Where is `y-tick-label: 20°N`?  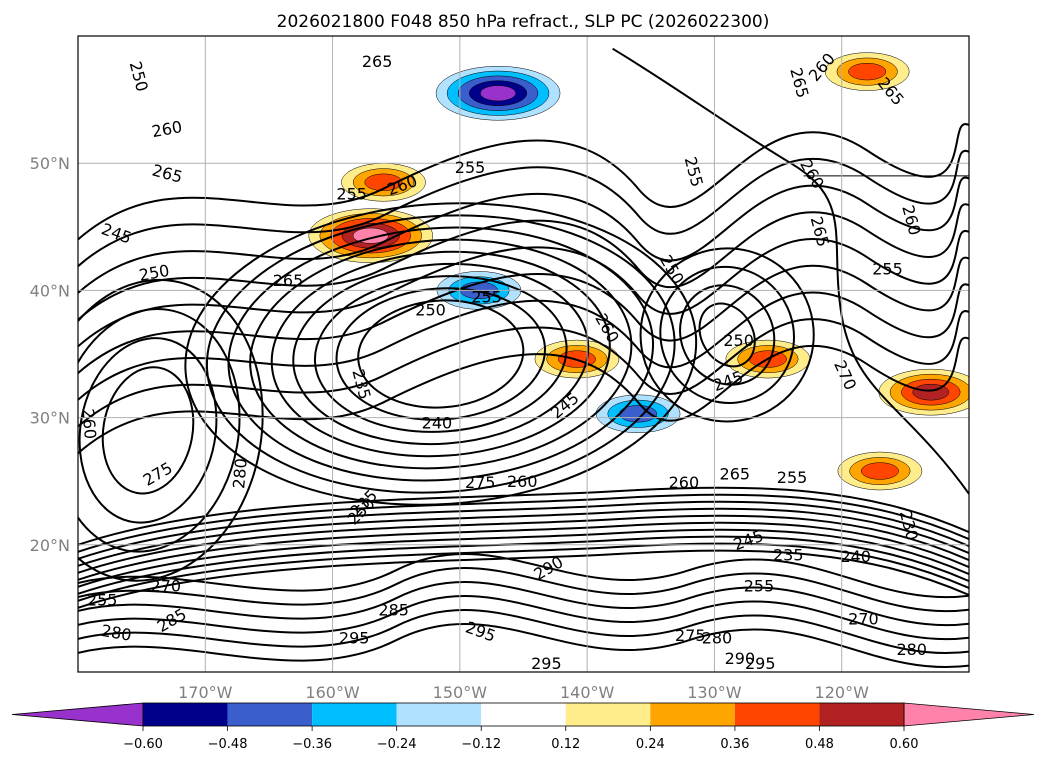 y-tick-label: 20°N is located at coordinates (50, 545).